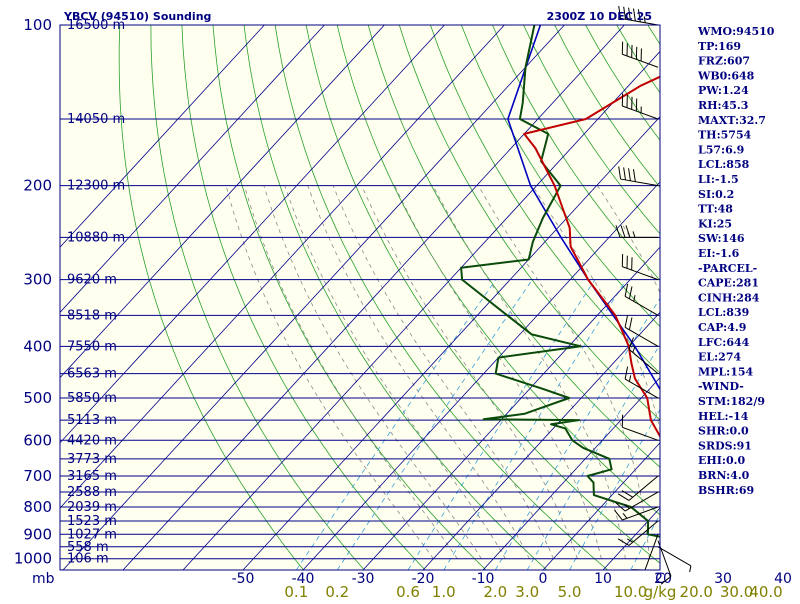  What do you see at coordinates (726, 490) in the screenshot?
I see `index-value: BSHR:69` at bounding box center [726, 490].